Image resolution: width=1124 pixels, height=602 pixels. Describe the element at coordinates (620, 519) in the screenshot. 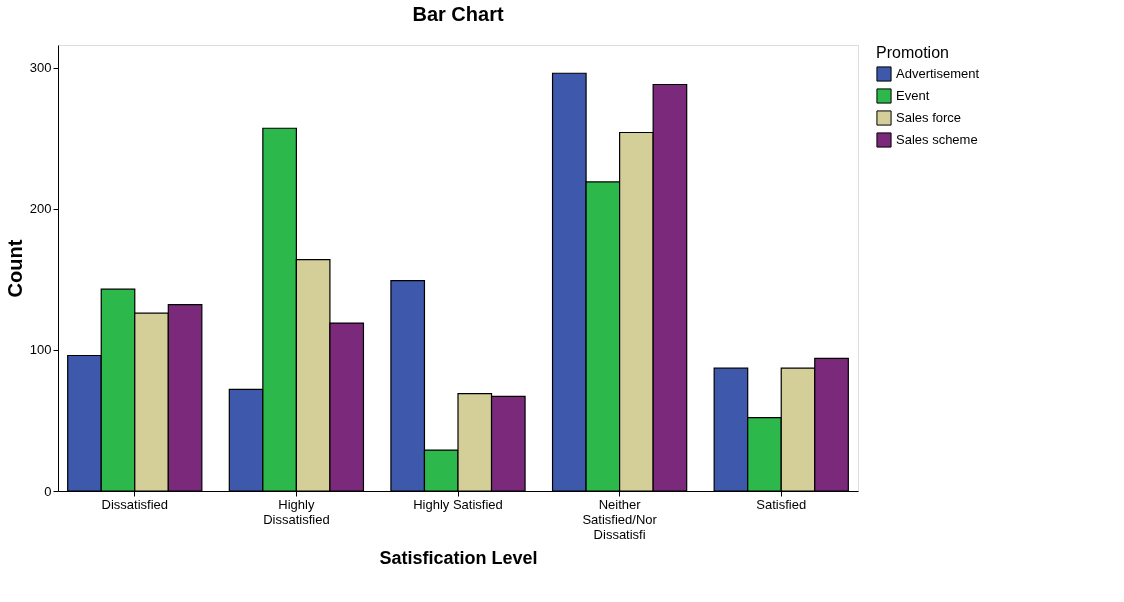

I see `x-tick-label: Neither Satisfied/Nor Dissatisfi` at that location.